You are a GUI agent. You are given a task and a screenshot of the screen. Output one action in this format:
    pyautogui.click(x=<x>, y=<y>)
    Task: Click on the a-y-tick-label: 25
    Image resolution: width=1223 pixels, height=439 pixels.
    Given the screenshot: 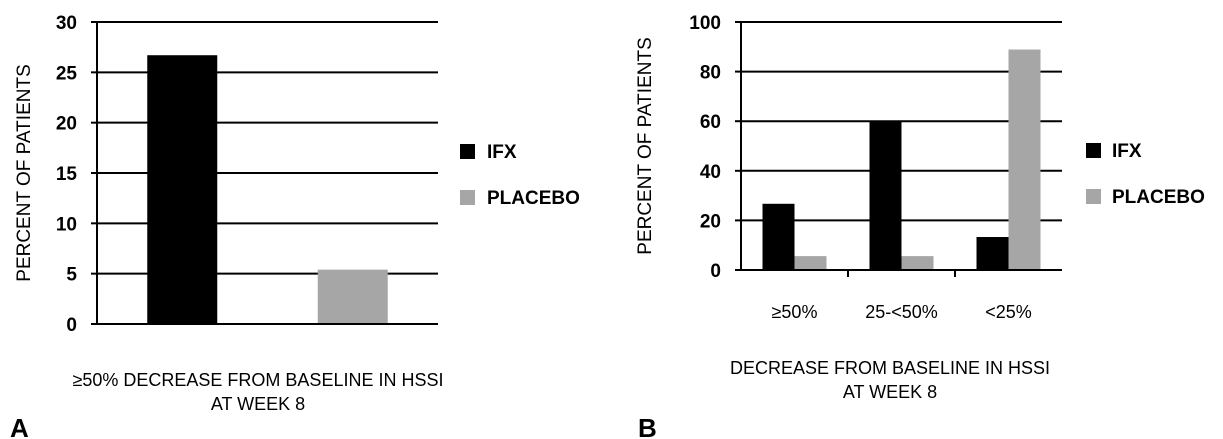 What is the action you would take?
    pyautogui.click(x=67, y=73)
    